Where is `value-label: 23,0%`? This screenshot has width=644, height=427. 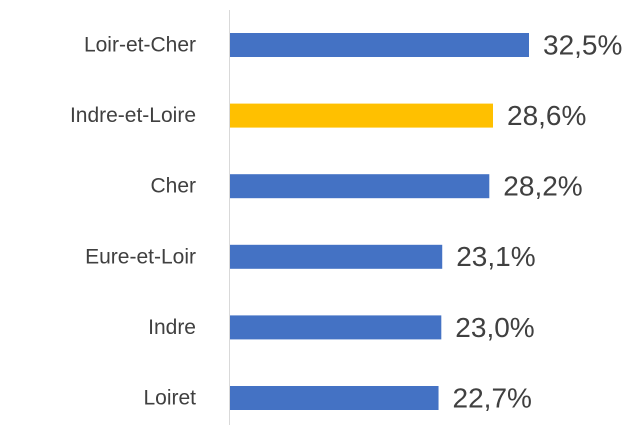 value-label: 23,0% is located at coordinates (494, 327).